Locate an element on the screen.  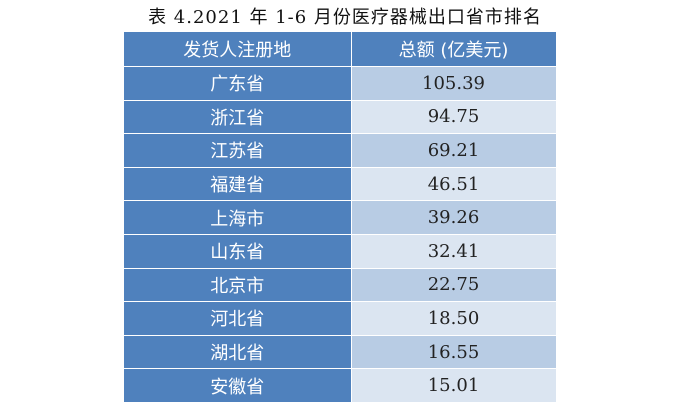
table-row: 福建省 46.51 is located at coordinates (340, 184).